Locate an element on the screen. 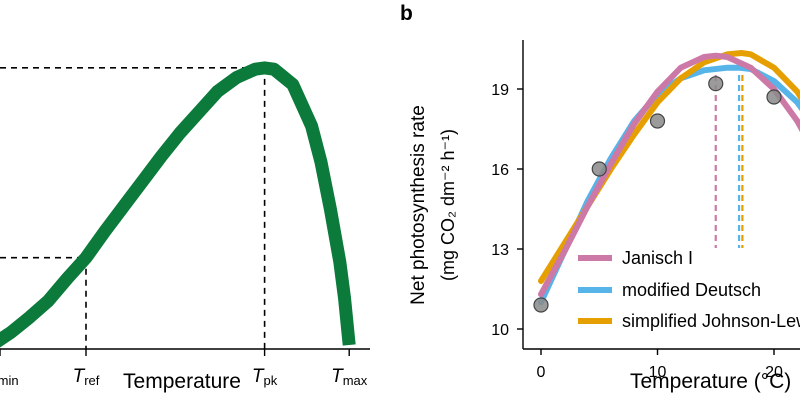  panel-b-ytick-label-13: 13 is located at coordinates (500, 250).